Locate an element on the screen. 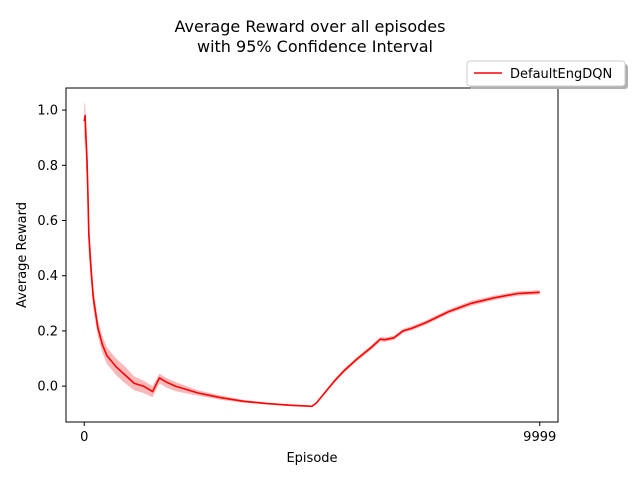  chart-title-line-2: with 95% Confidence Interval is located at coordinates (315, 46).